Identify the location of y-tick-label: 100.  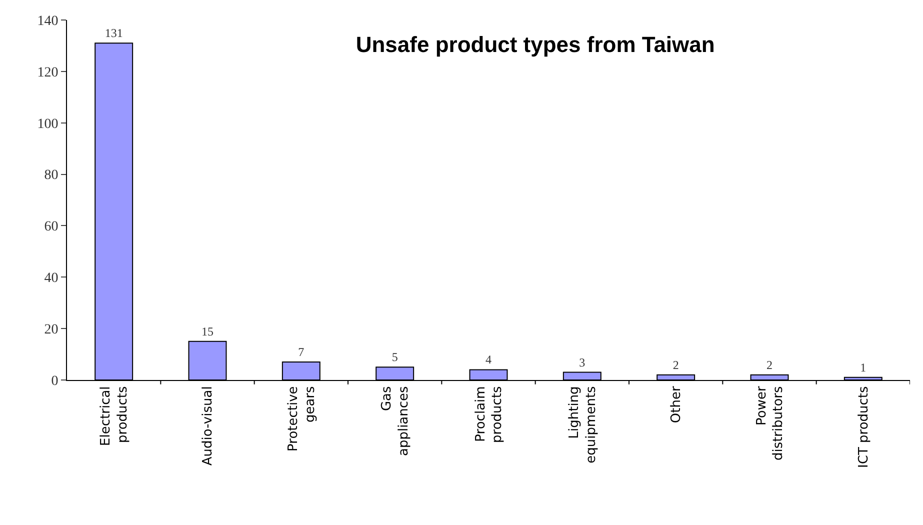
(47, 124).